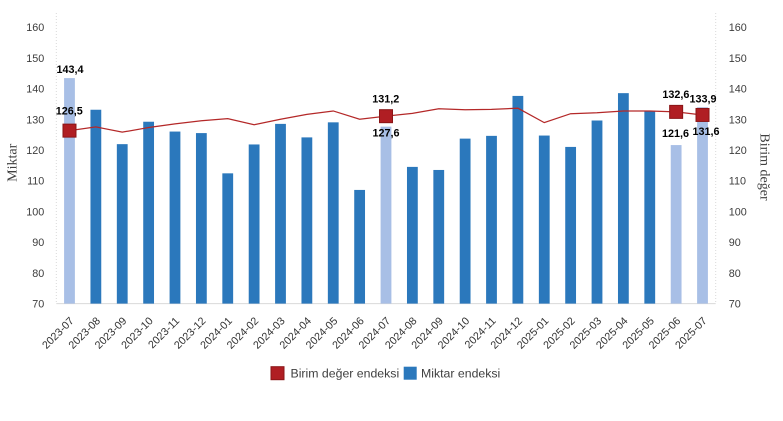  Describe the element at coordinates (345, 374) in the screenshot. I see `svg-text: Birim değer endeksi` at that location.